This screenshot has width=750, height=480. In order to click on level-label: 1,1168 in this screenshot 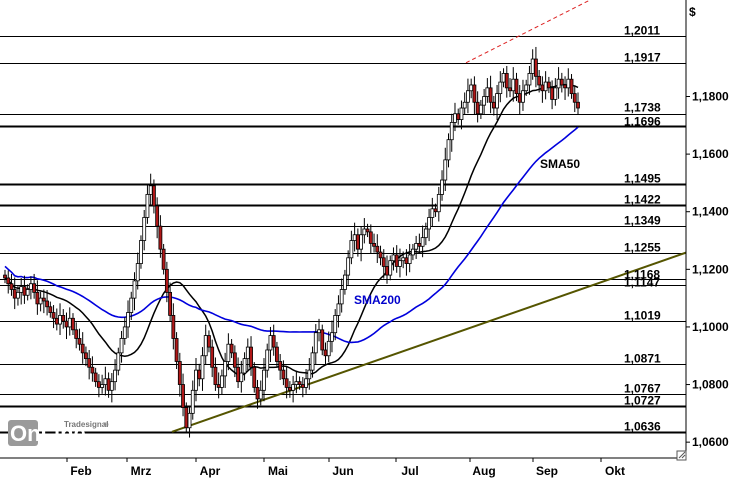, I will do `click(642, 275)`.